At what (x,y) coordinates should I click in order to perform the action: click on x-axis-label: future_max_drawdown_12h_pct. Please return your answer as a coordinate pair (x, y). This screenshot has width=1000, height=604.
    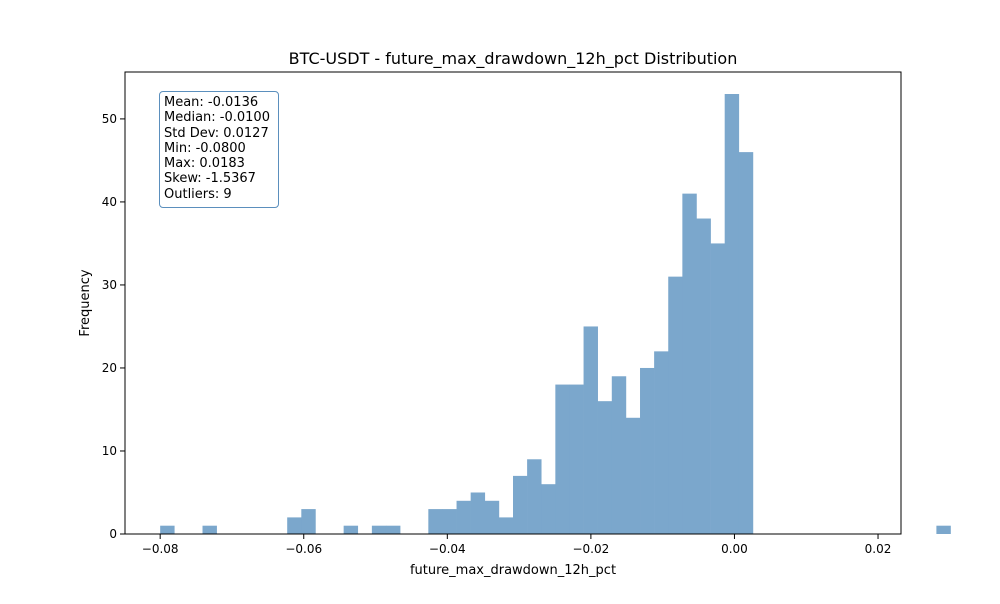
    Looking at the image, I should click on (513, 570).